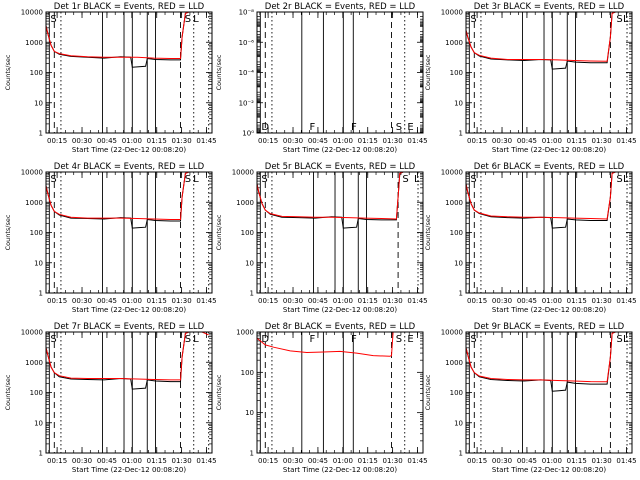 The image size is (640, 480). What do you see at coordinates (247, 13) in the screenshot?
I see `y-tick-label: 10⁻⁸` at bounding box center [247, 13].